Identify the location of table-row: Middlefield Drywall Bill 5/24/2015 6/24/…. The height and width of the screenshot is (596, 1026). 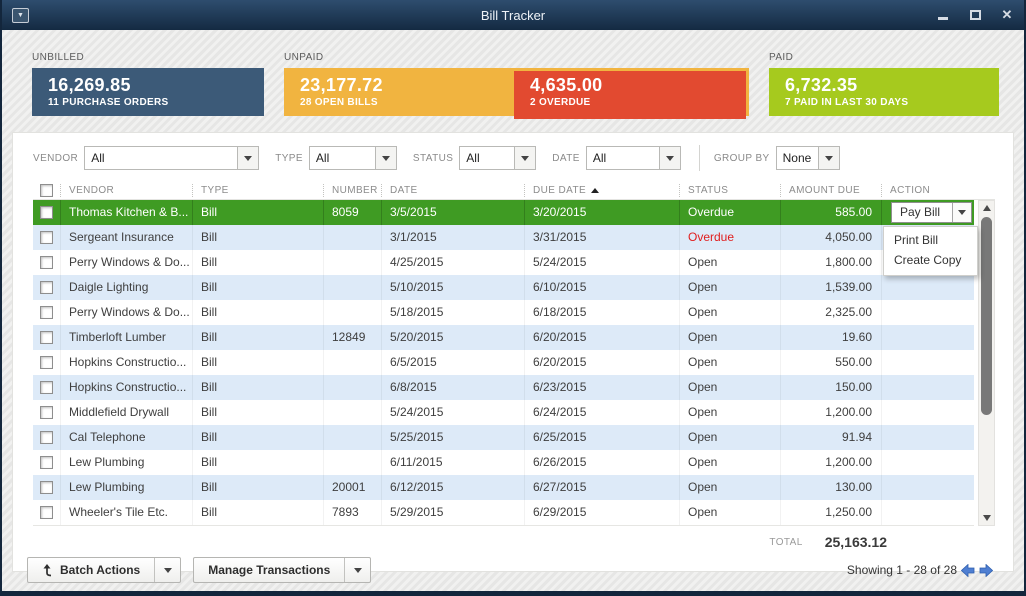
(503, 412).